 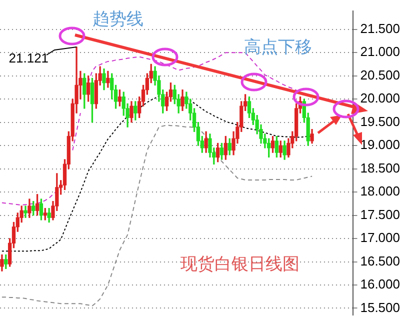 I want to click on y-tick-label: 15.500, so click(x=380, y=307).